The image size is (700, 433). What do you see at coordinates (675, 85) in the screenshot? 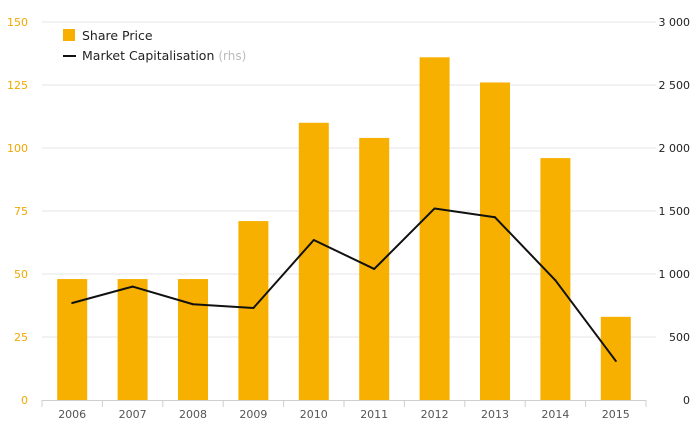
I see `right-tick-label: 2 500` at bounding box center [675, 85].